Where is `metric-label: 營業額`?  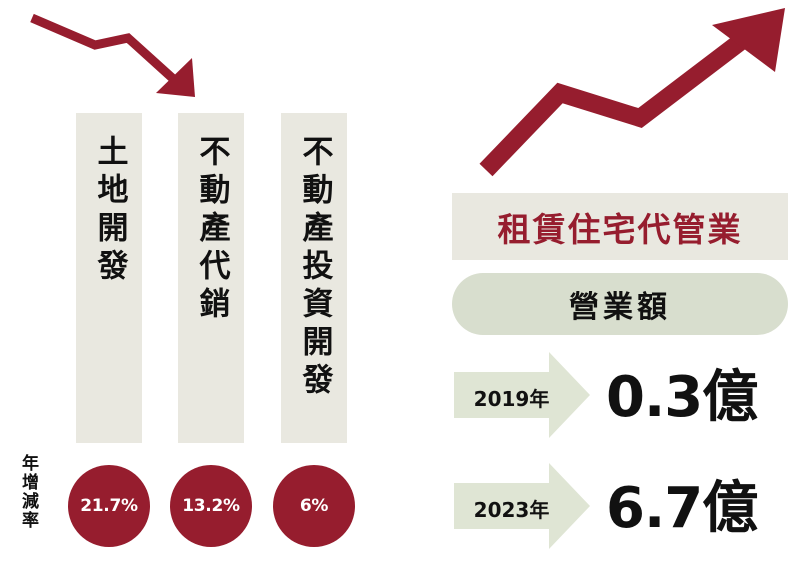
metric-label: 營業額 is located at coordinates (620, 307).